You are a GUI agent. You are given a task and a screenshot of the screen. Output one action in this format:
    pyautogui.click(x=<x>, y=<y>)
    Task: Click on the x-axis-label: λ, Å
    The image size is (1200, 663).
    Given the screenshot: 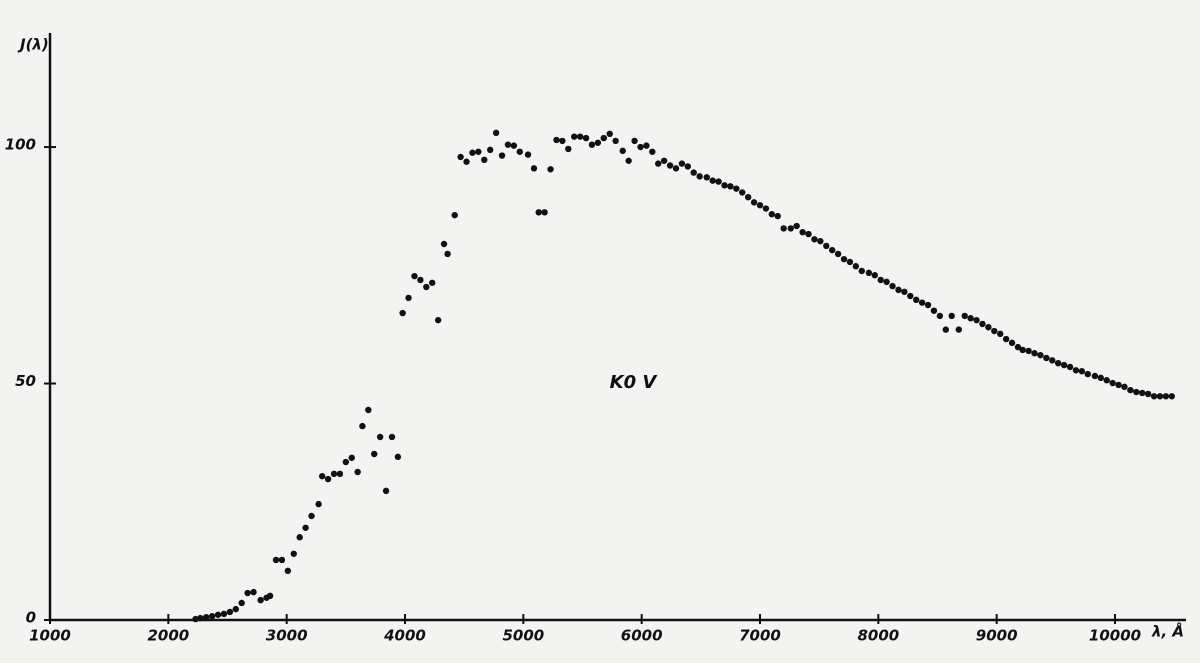 What is the action you would take?
    pyautogui.click(x=1167, y=631)
    